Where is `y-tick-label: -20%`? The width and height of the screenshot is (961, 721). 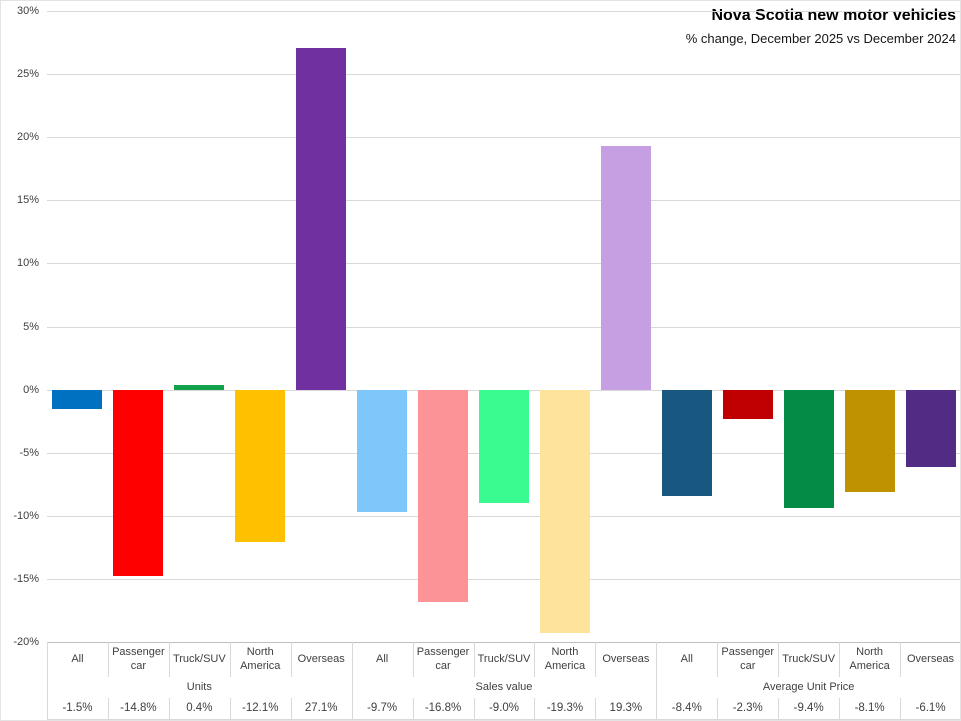 y-tick-label: -20% is located at coordinates (26, 642).